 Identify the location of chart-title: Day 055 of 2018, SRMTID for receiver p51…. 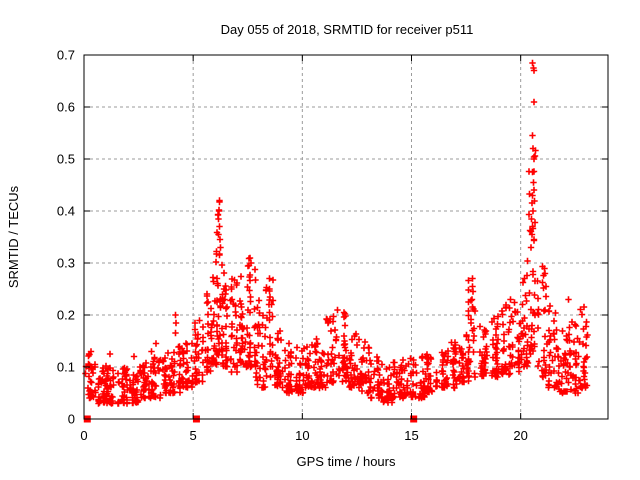
(347, 29).